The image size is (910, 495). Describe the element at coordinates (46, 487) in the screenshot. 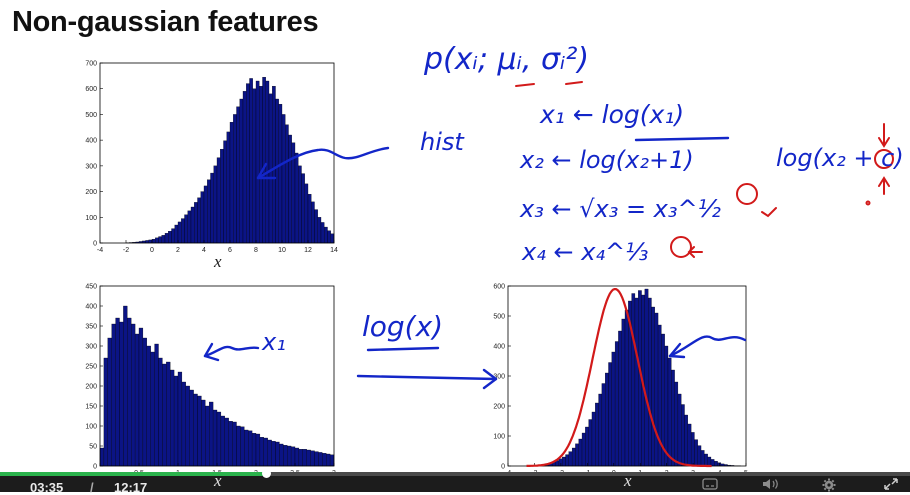

I see `current-time: 03:35` at that location.